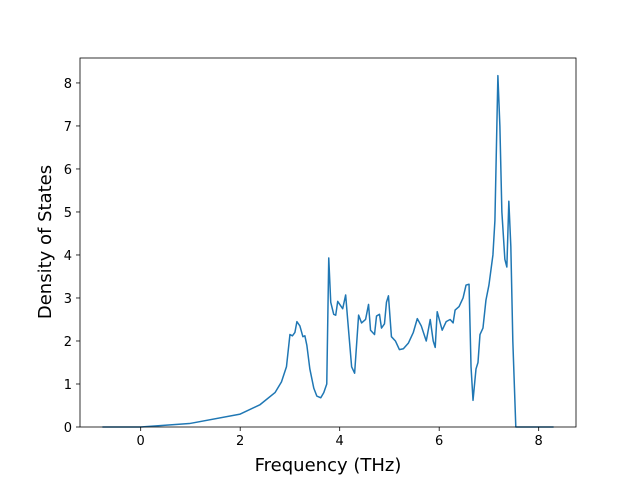 The height and width of the screenshot is (480, 640). I want to click on y-tick-label: 7, so click(68, 127).